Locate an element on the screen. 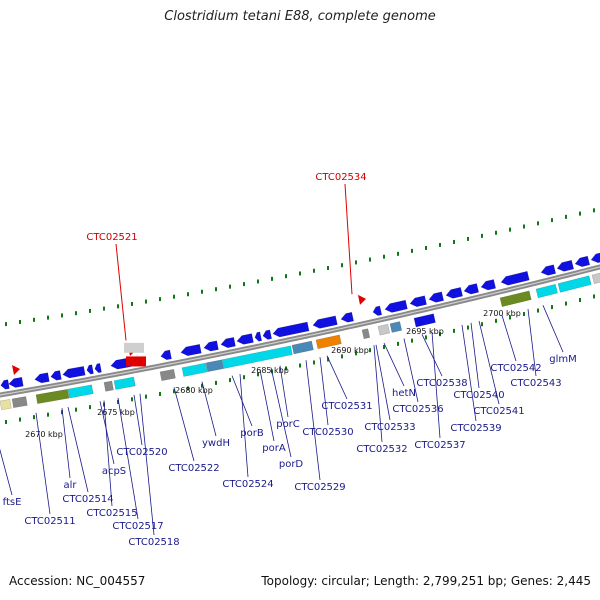  gene-label-ctc02531: CTC02531 is located at coordinates (346, 406).